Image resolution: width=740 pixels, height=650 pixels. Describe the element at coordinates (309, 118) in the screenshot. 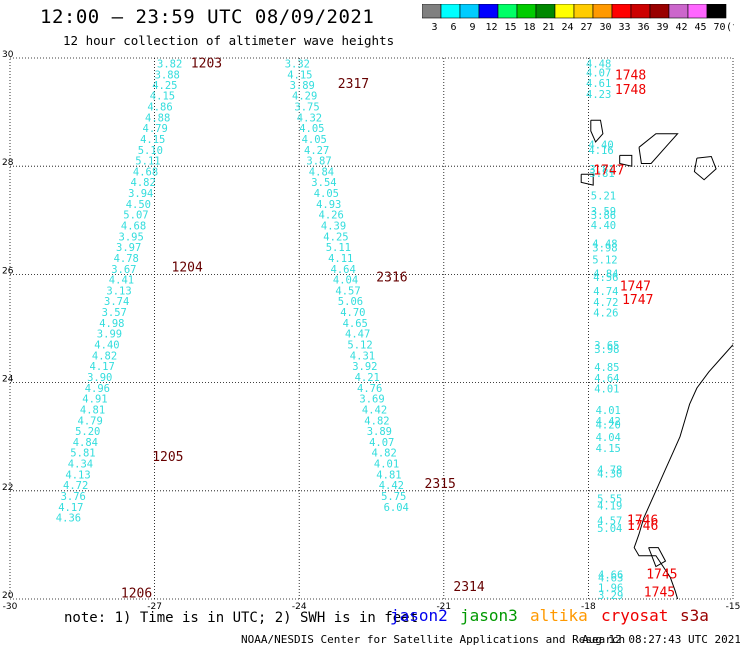

I see `wave-height-value: 4.32` at that location.